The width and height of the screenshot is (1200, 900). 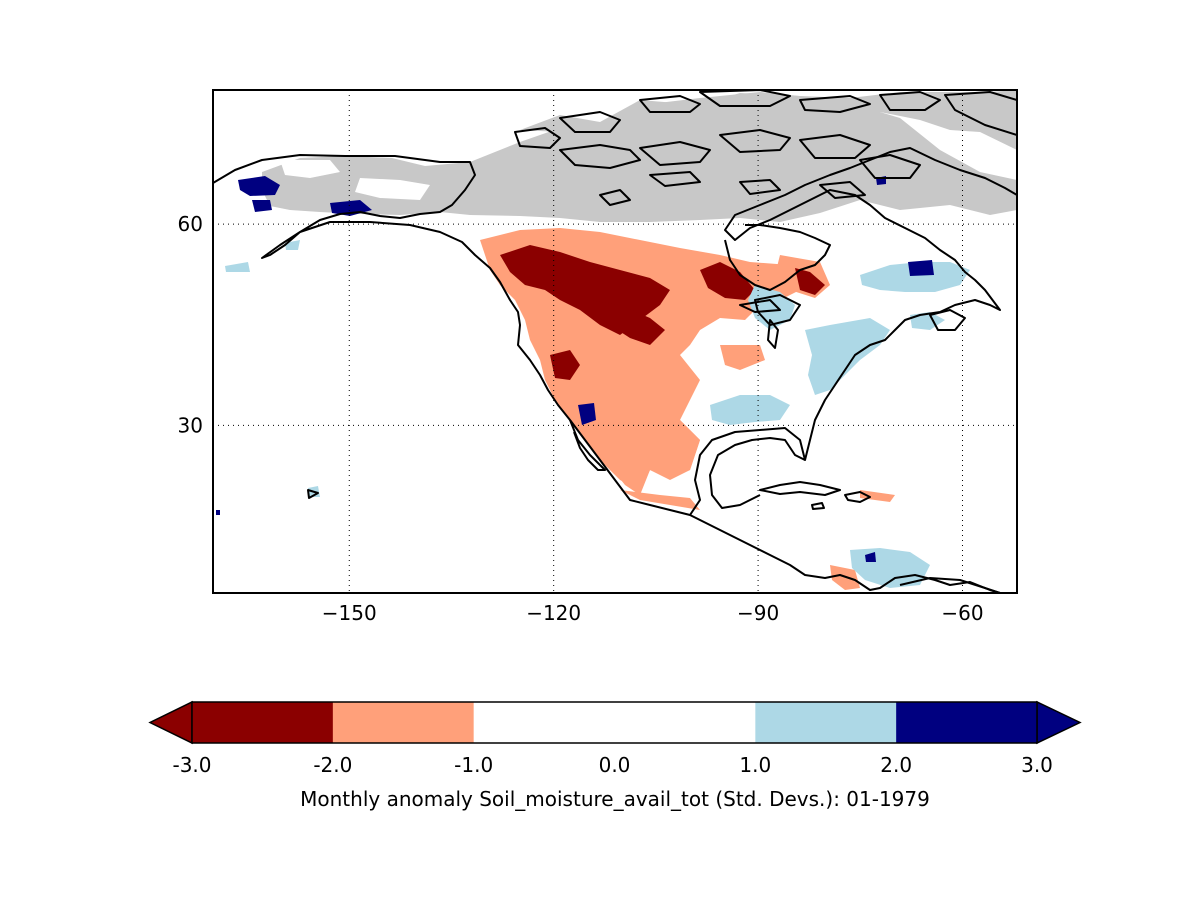 I want to click on extreme-wet-central-america, so click(x=870, y=557).